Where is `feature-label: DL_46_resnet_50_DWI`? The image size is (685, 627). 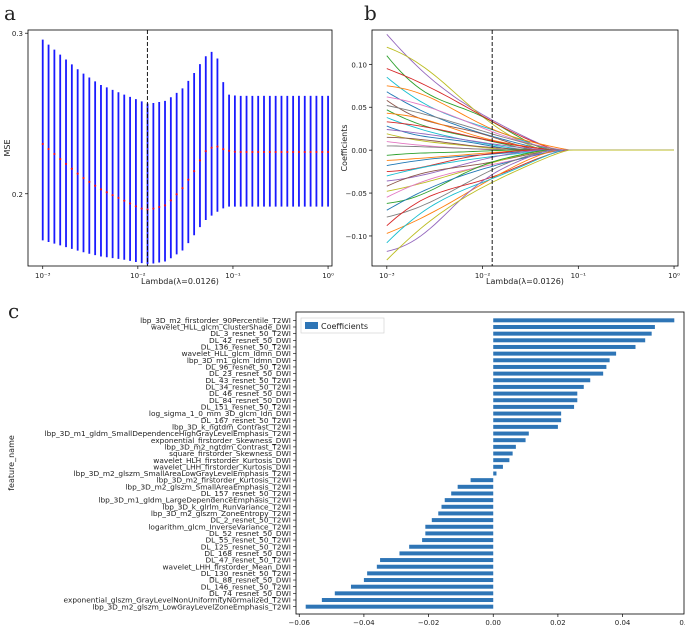
feature-label: DL_46_resnet_50_DWI is located at coordinates (250, 393).